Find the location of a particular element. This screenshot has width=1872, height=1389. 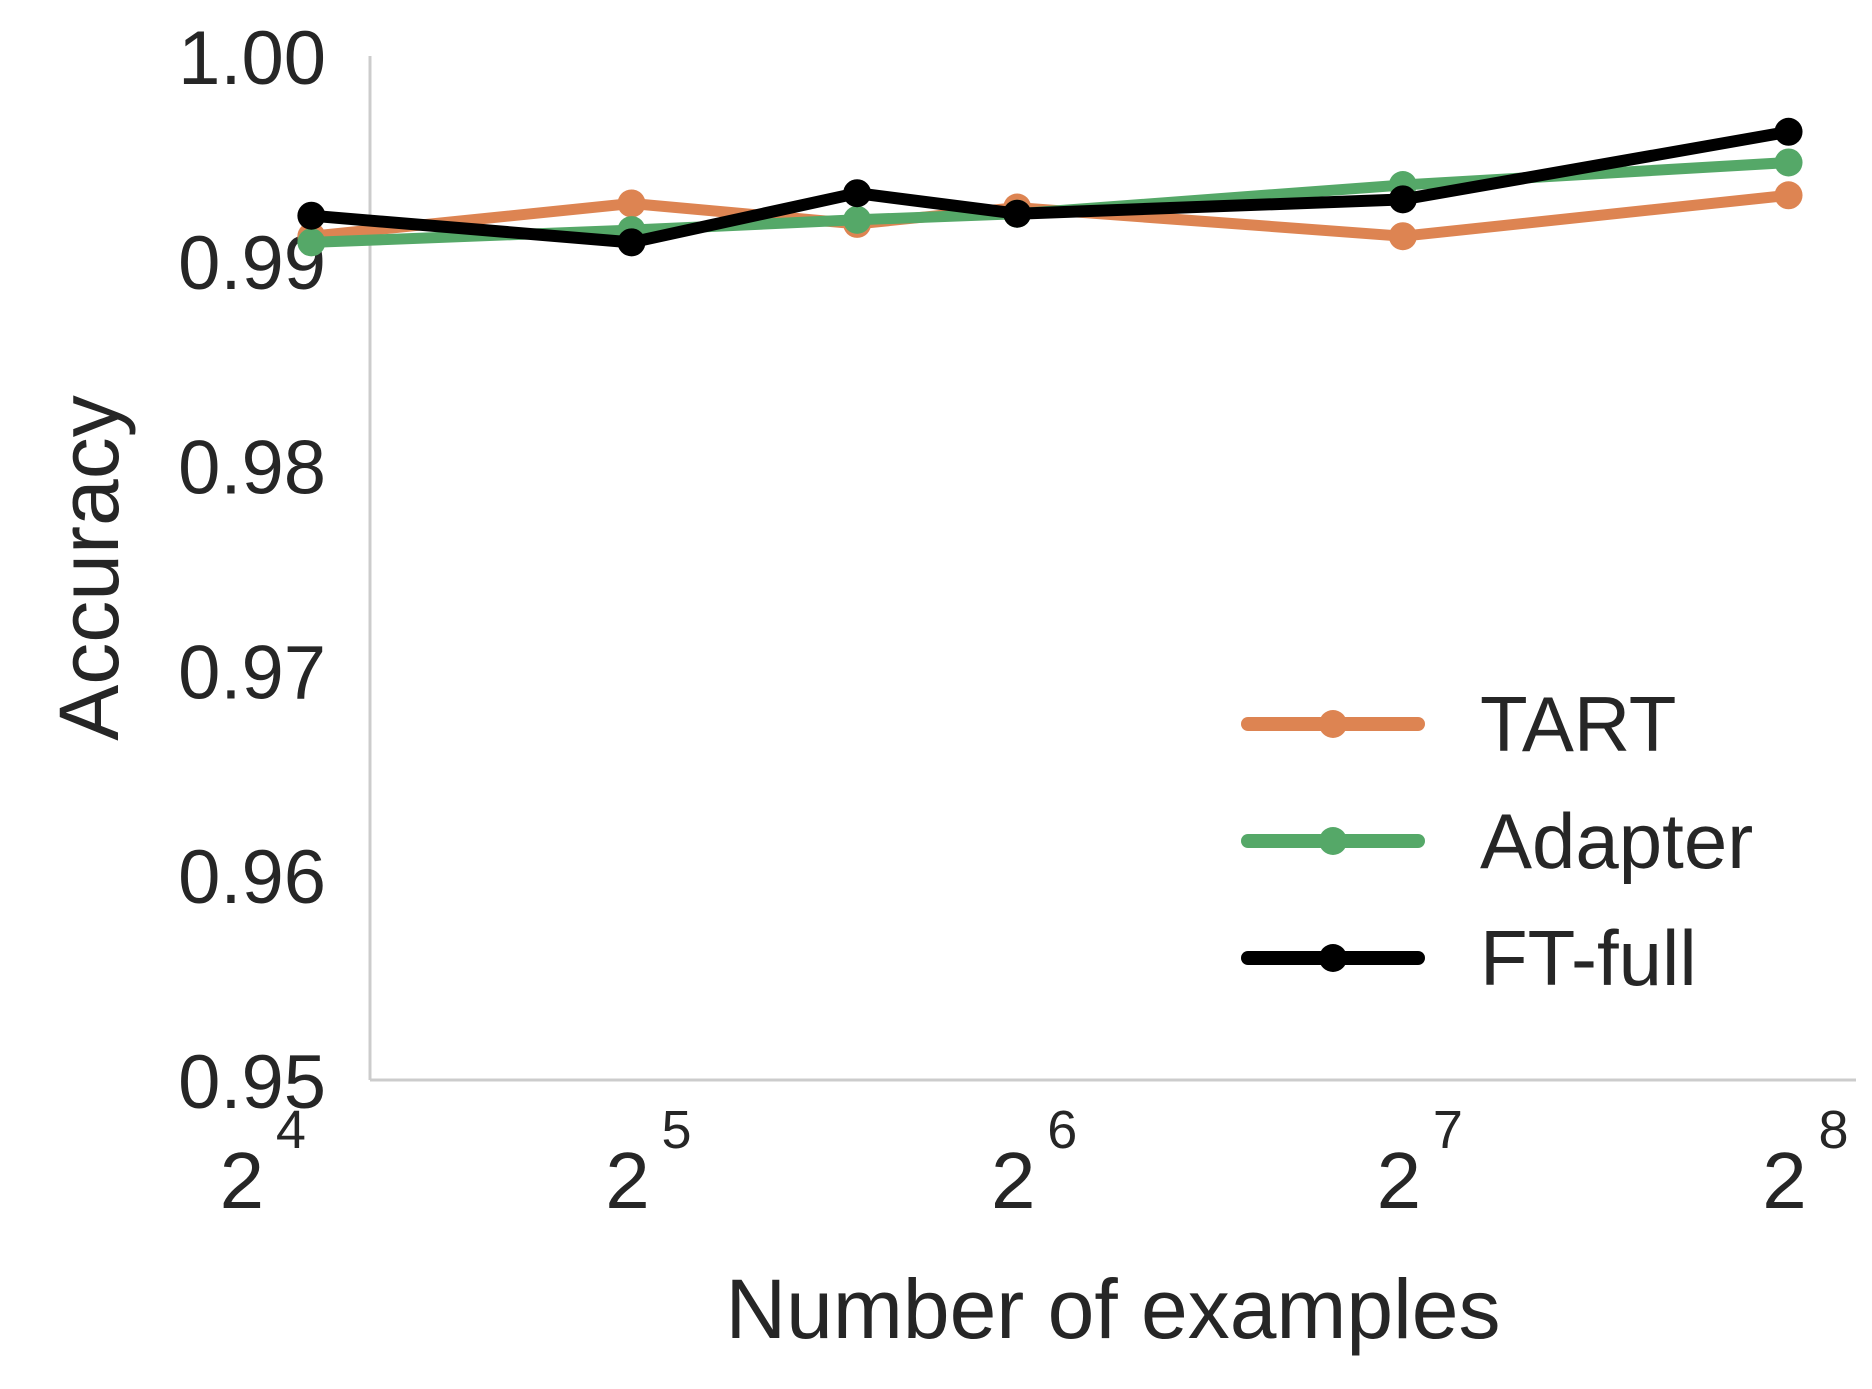

legend-label: FT-full is located at coordinates (1588, 958).